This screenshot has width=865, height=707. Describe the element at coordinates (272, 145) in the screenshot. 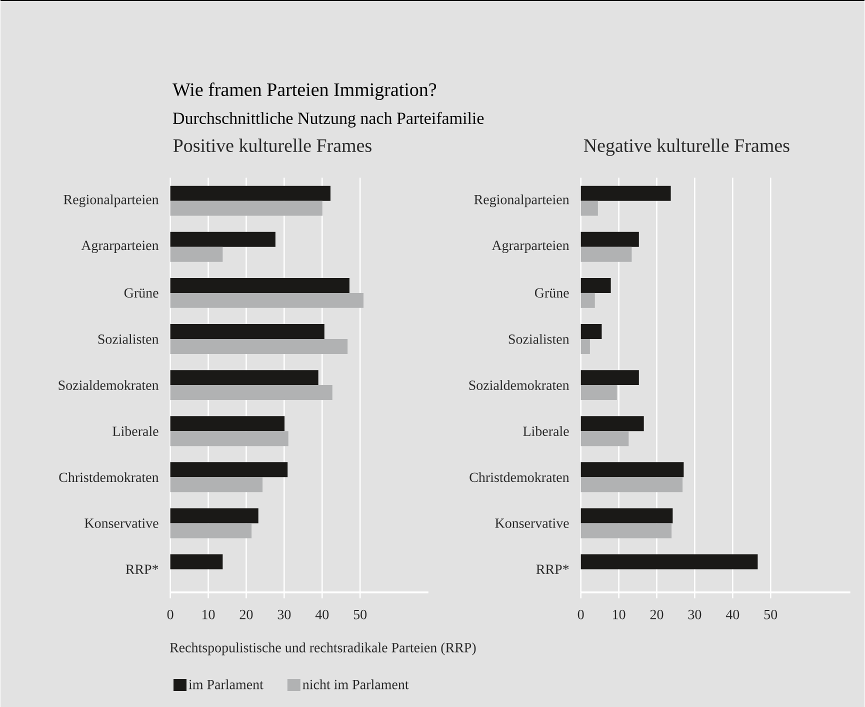

I see `chart-title: Positive kulturelle Frames` at that location.